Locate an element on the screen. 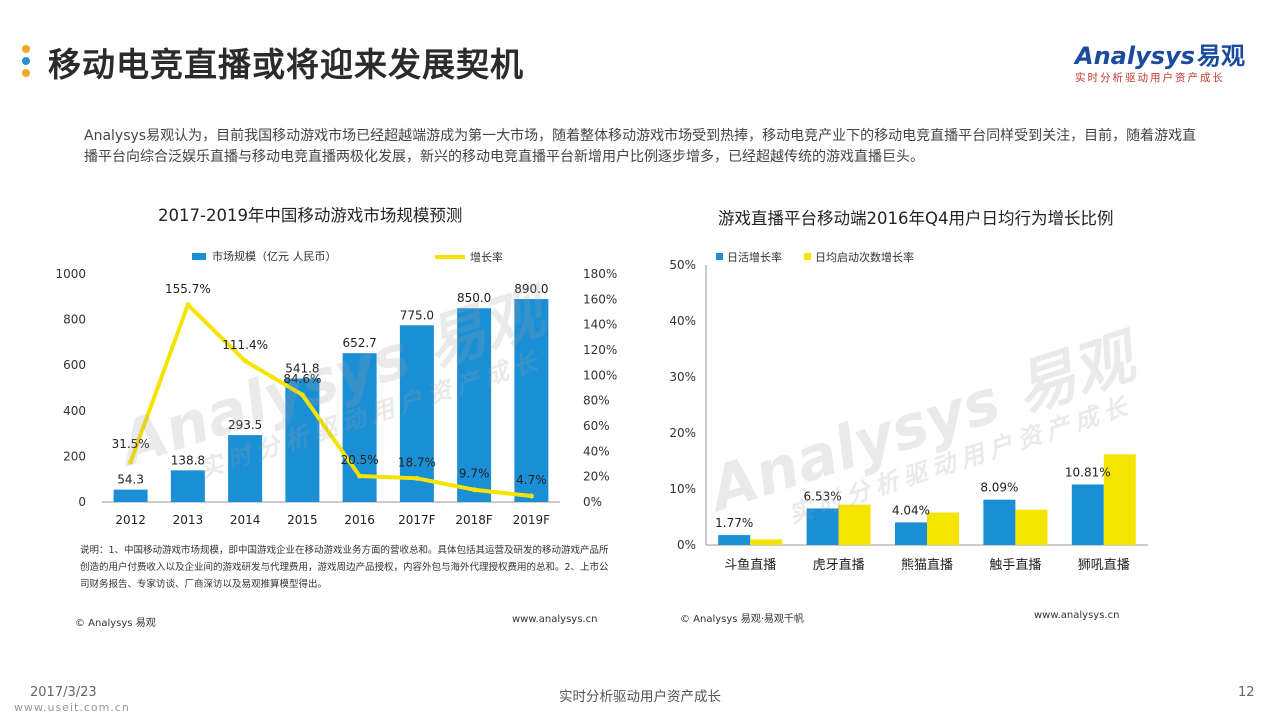 Image resolution: width=1280 pixels, height=720 pixels. left-url: www.analysys.cn is located at coordinates (555, 619).